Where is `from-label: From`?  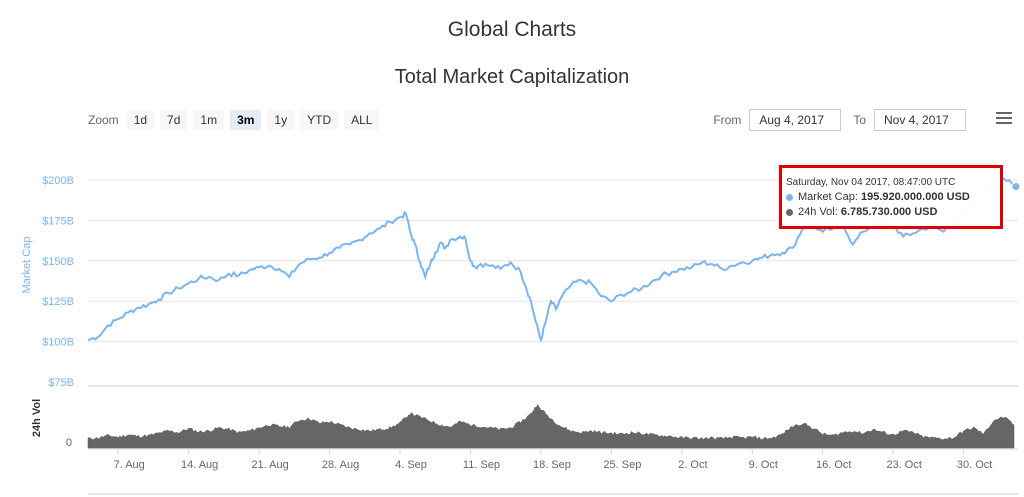
from-label: From is located at coordinates (727, 120).